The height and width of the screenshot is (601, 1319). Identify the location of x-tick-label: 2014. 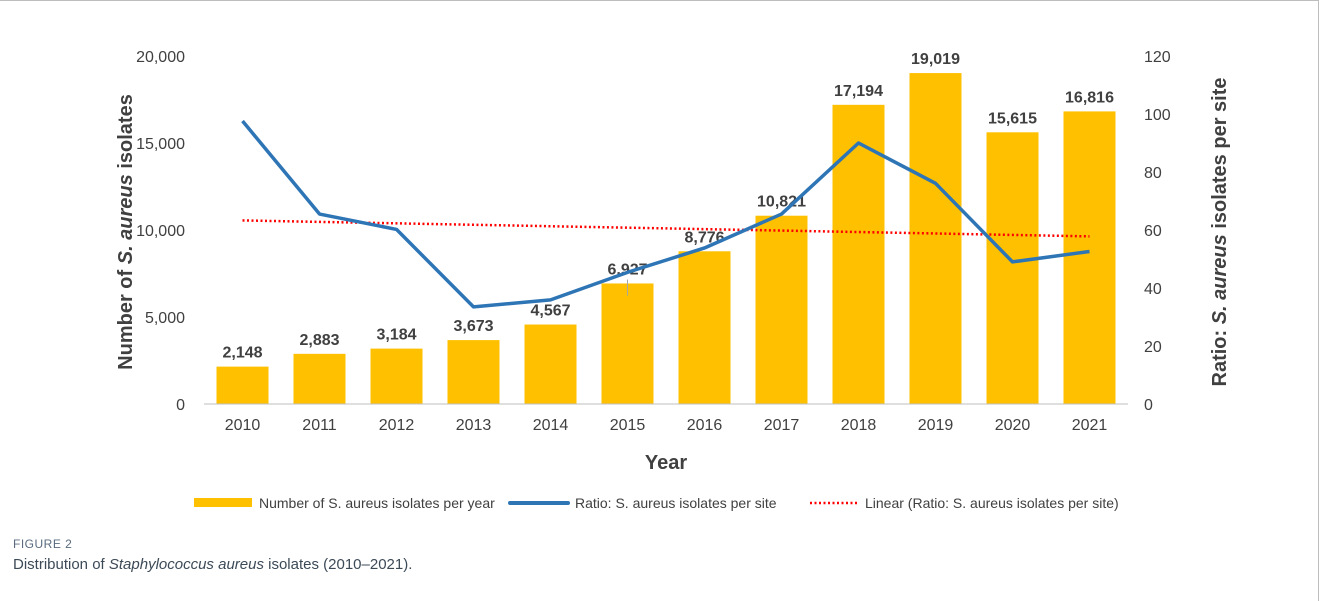
(551, 425).